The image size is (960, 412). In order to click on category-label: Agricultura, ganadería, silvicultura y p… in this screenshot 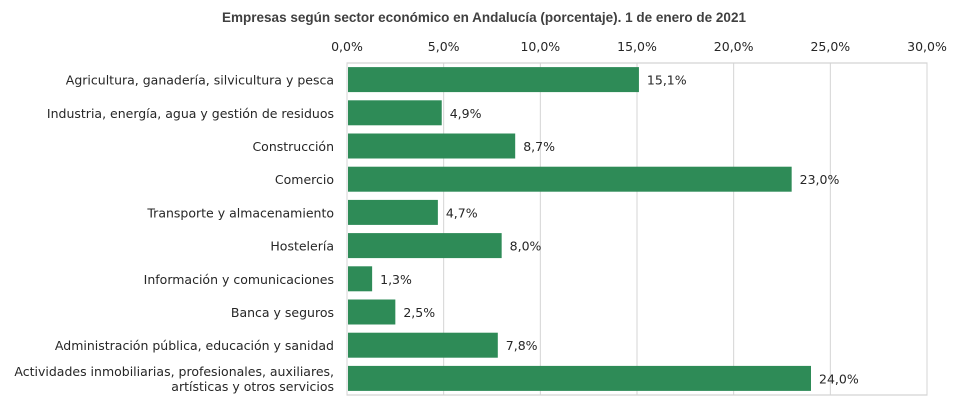, I will do `click(200, 80)`.